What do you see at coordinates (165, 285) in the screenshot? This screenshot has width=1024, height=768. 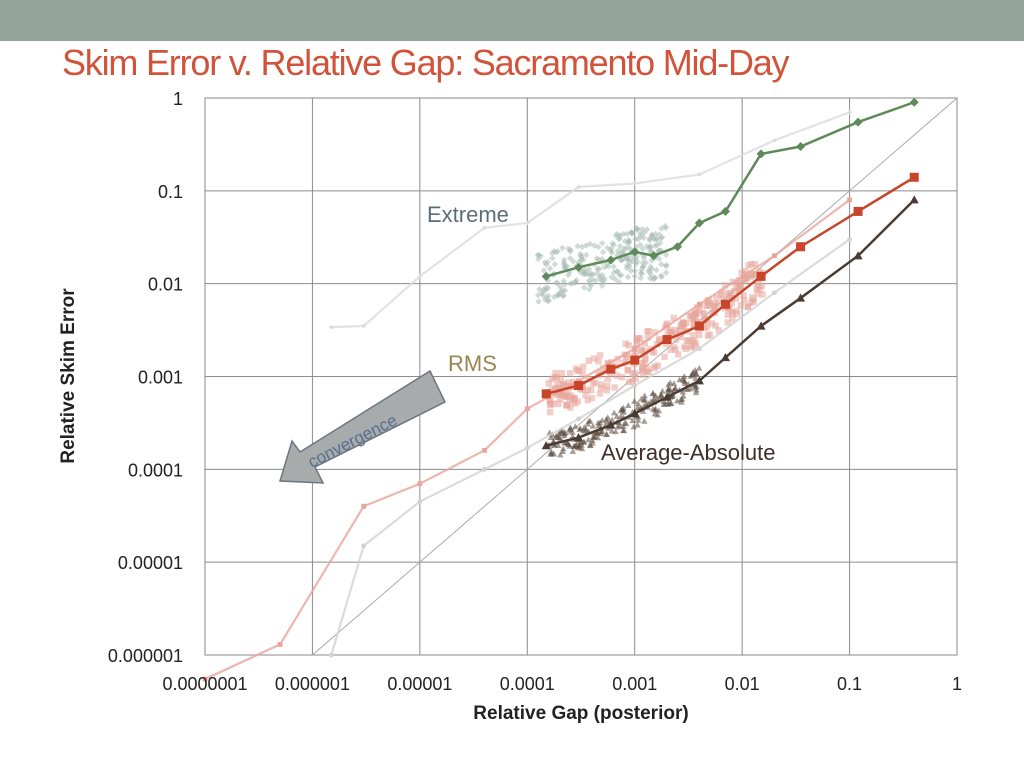 I see `y-tick-label: 0.01` at bounding box center [165, 285].